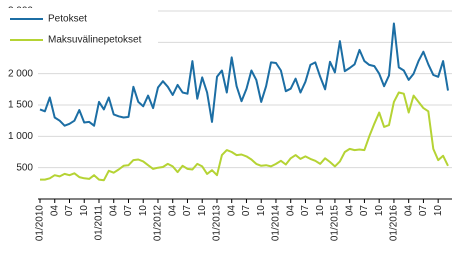 This screenshot has width=454, height=253. I want to click on legend-label: Petokset, so click(67, 19).